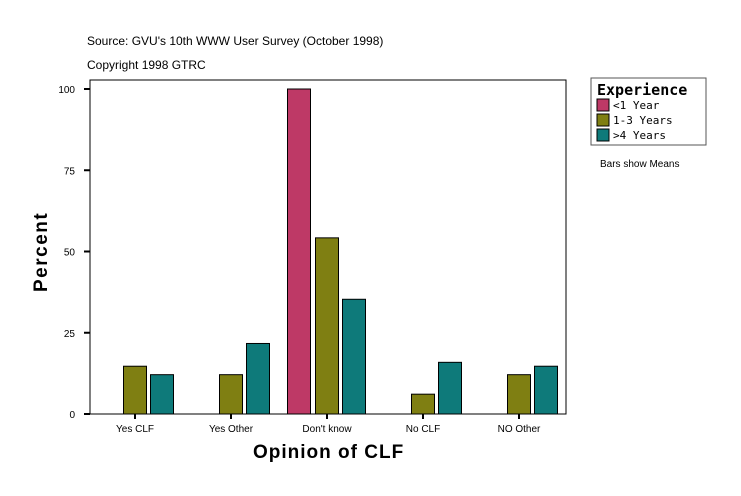 The height and width of the screenshot is (496, 741). Describe the element at coordinates (636, 105) in the screenshot. I see `legend-label: <1 Year` at that location.